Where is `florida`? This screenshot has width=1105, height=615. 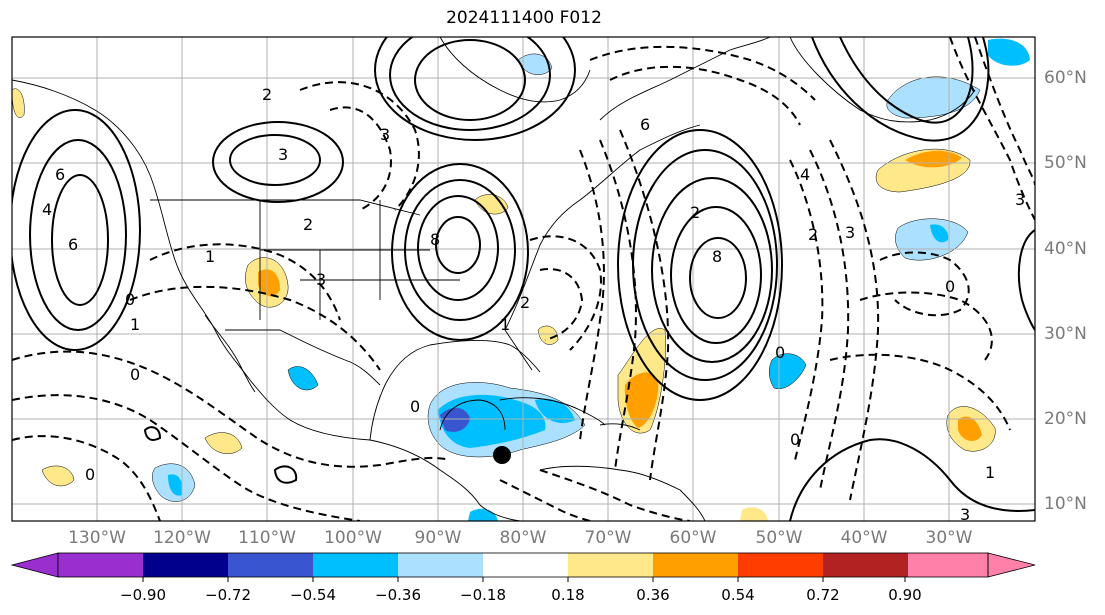
florida is located at coordinates (518, 350).